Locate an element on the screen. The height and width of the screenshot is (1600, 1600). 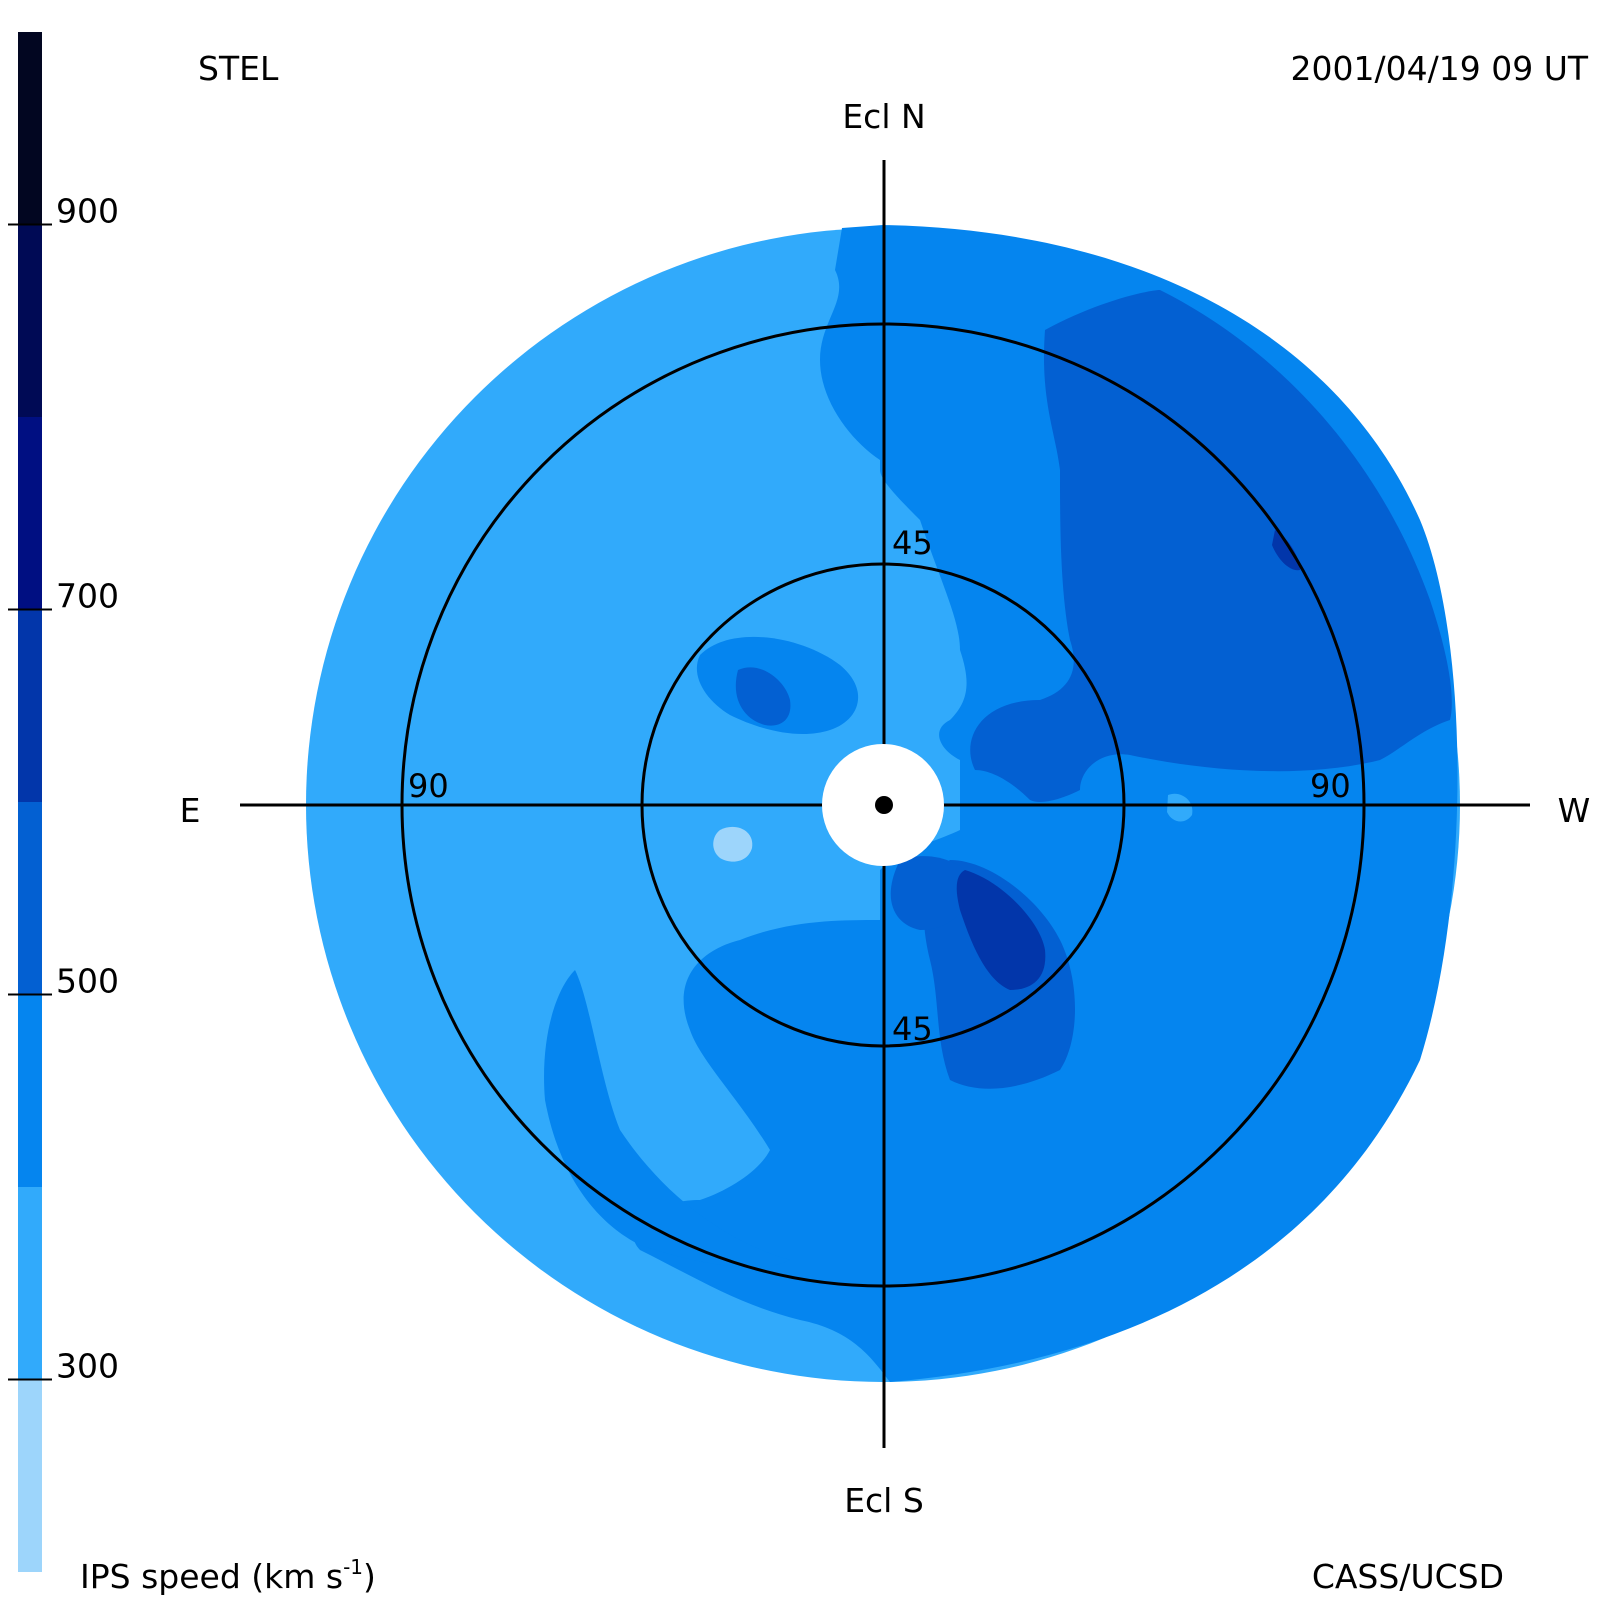
station-label: STEL is located at coordinates (238, 68).